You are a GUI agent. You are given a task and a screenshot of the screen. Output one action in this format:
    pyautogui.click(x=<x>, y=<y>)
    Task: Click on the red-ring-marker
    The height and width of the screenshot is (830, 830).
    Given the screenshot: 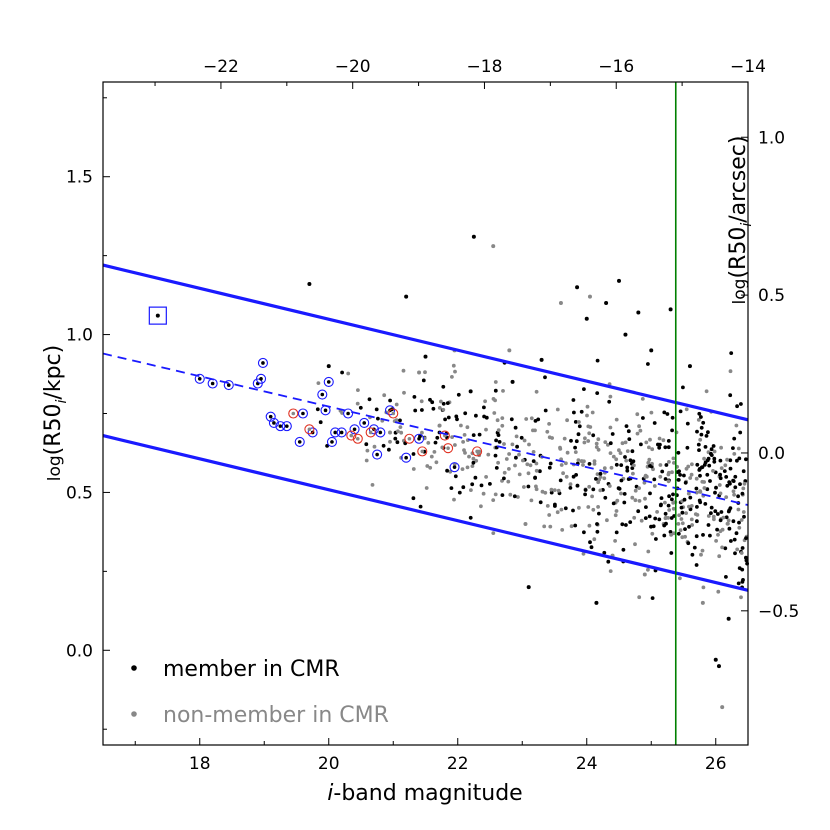 What is the action you would take?
    pyautogui.click(x=409, y=438)
    